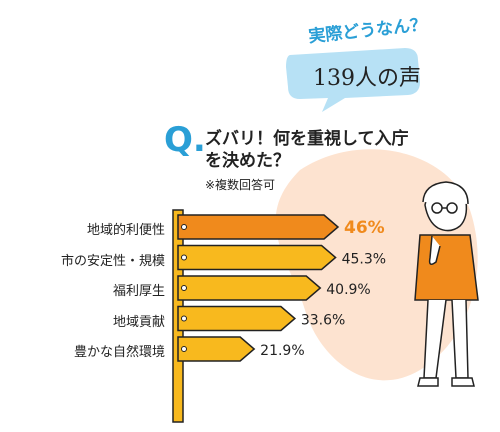 Image resolution: width=500 pixels, height=432 pixels. I want to click on category-label: 豊かな自然環境, so click(119, 352).